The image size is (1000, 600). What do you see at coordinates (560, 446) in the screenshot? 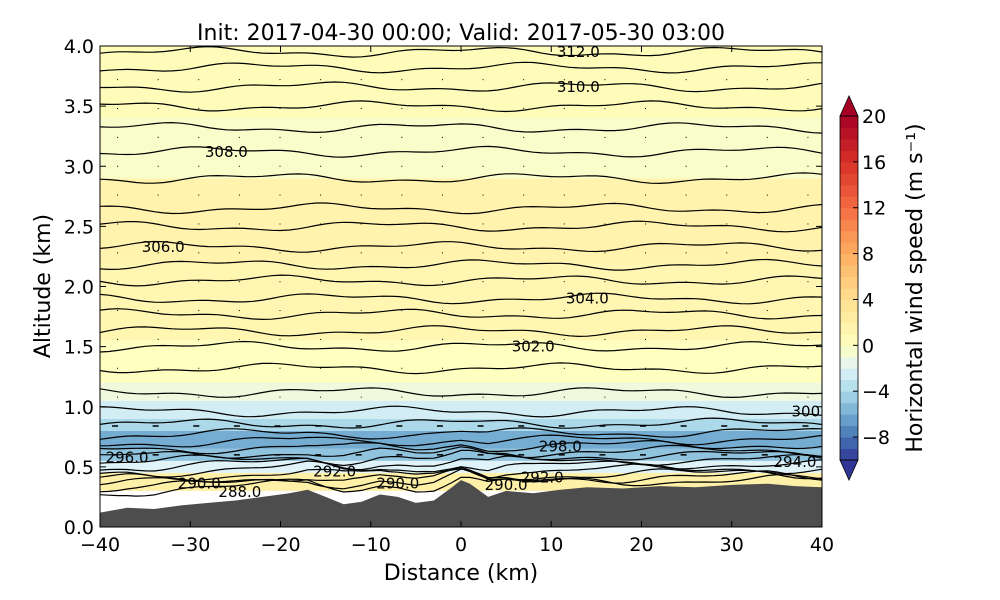
I see `contour-label-8: 298.0` at bounding box center [560, 446].